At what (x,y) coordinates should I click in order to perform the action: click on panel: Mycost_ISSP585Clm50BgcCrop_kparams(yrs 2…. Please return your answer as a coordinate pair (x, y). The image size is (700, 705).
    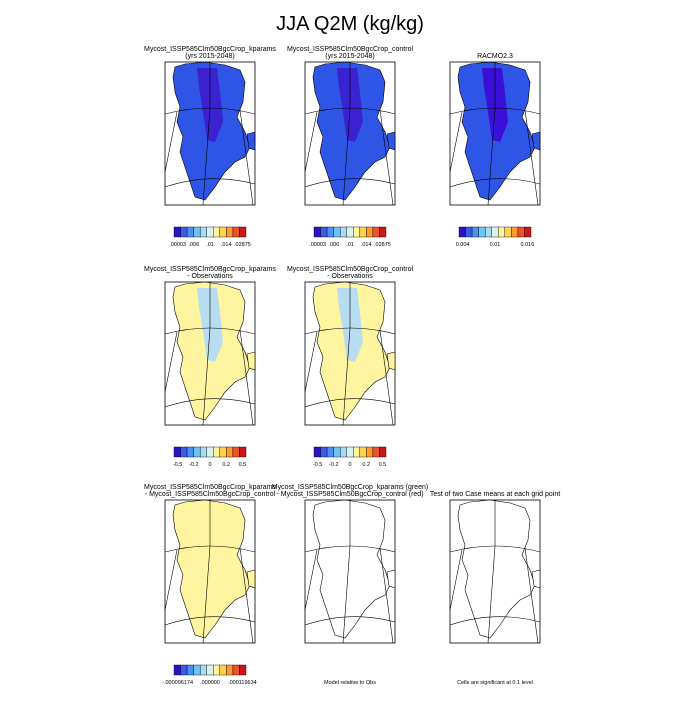
    Looking at the image, I should click on (210, 147).